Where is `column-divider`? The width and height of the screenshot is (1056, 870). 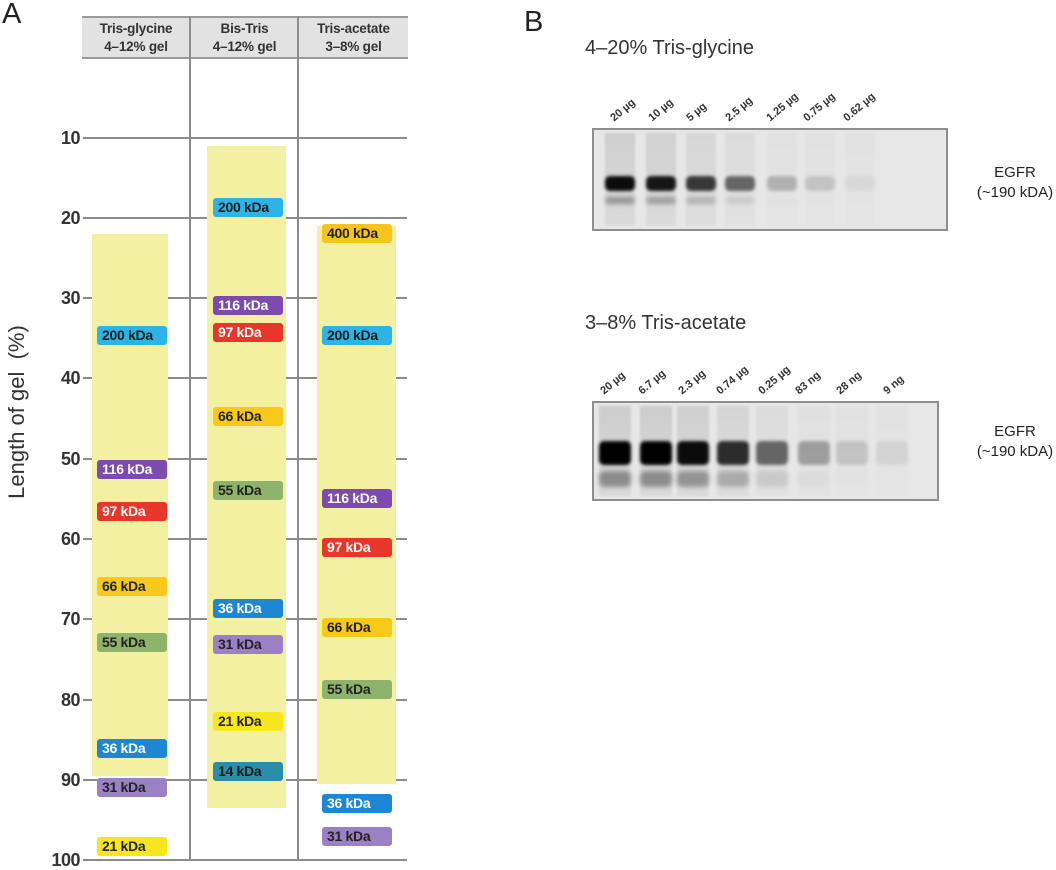
column-divider is located at coordinates (190, 438).